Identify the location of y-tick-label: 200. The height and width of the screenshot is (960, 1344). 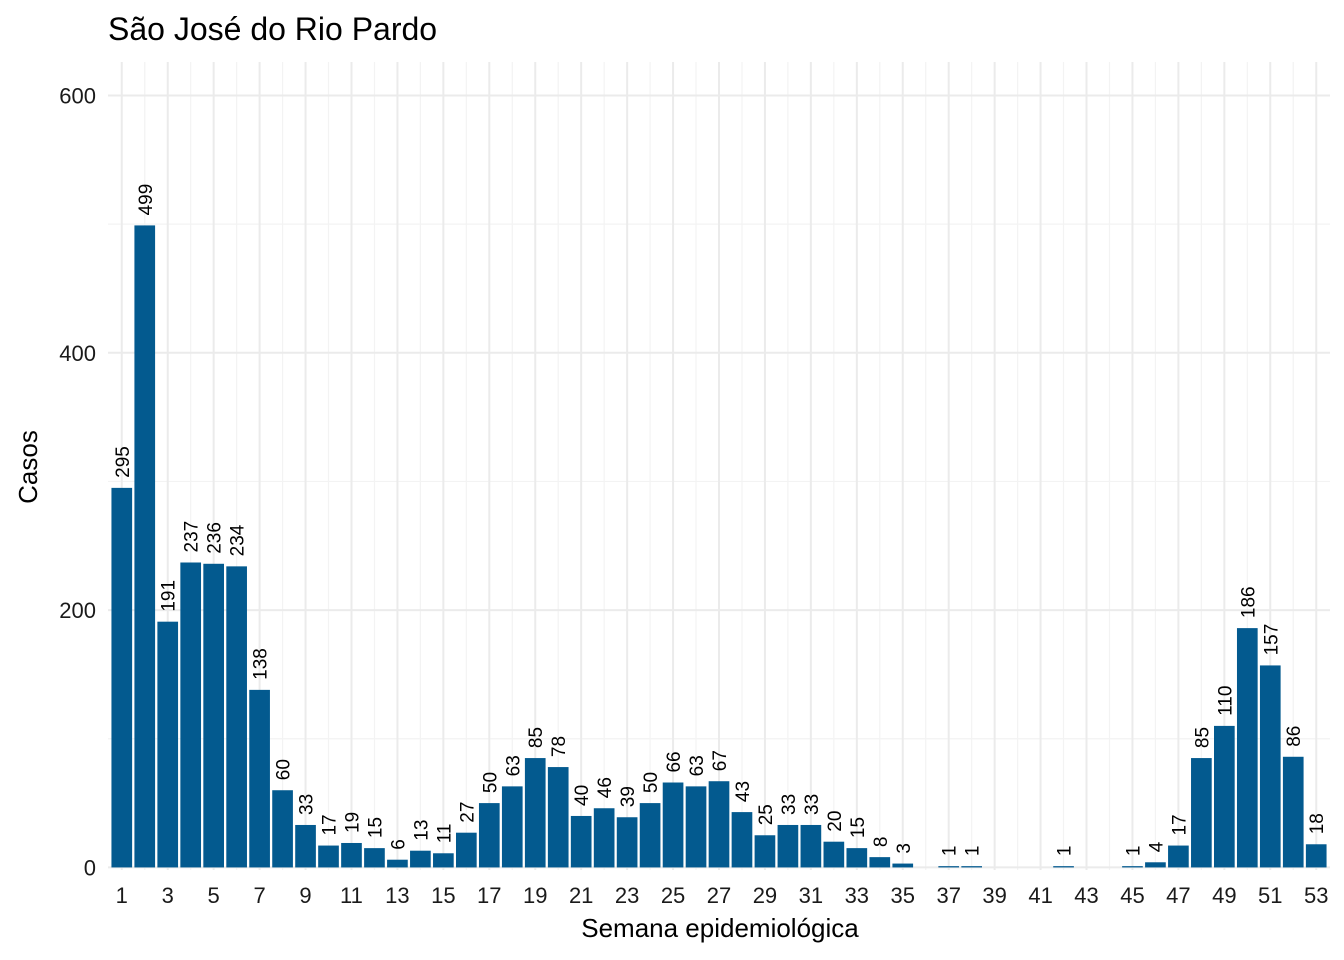
(77, 610).